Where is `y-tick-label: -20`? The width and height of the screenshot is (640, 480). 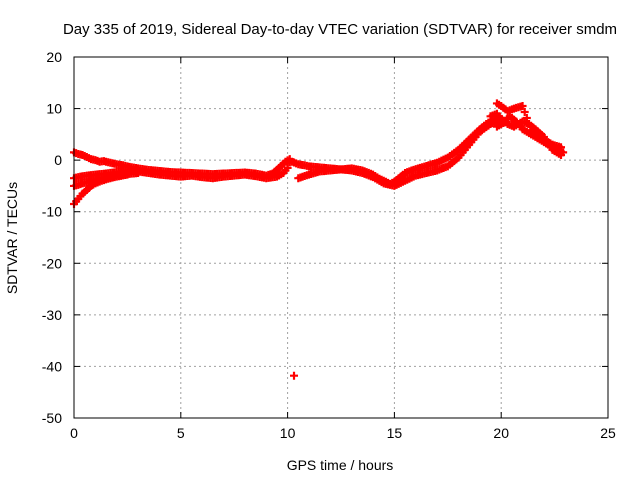 y-tick-label: -20 is located at coordinates (52, 263).